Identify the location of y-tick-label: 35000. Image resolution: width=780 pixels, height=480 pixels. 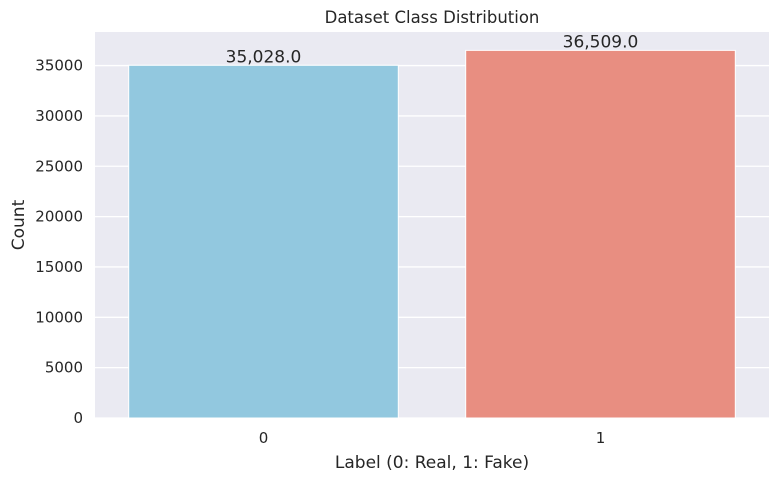
(59, 66).